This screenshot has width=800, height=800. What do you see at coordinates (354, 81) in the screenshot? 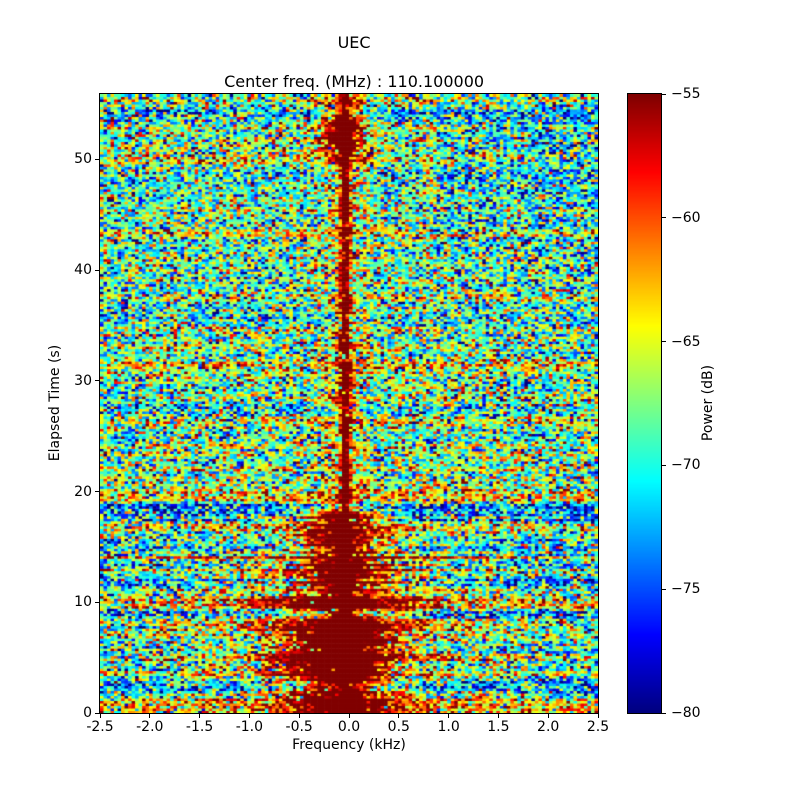
I see `title-line-center-freq: Center freq. (MHz) : 110.100000` at bounding box center [354, 81].